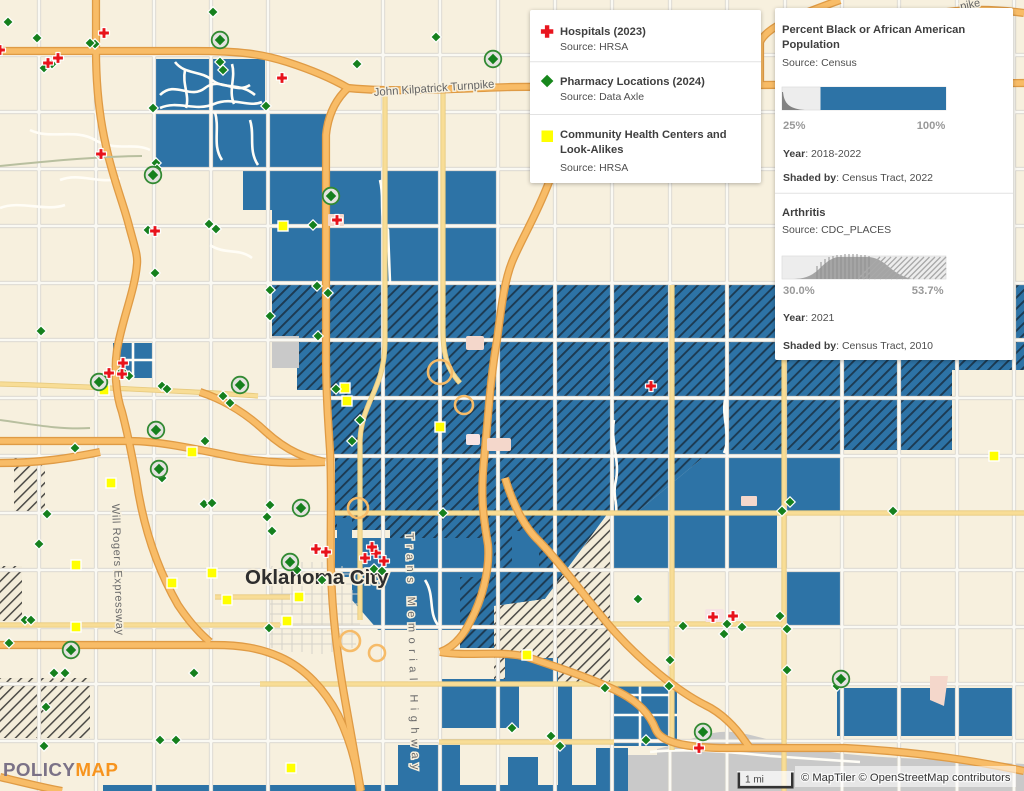  What do you see at coordinates (317, 577) in the screenshot?
I see `svg-text: Oklahoma City` at bounding box center [317, 577].